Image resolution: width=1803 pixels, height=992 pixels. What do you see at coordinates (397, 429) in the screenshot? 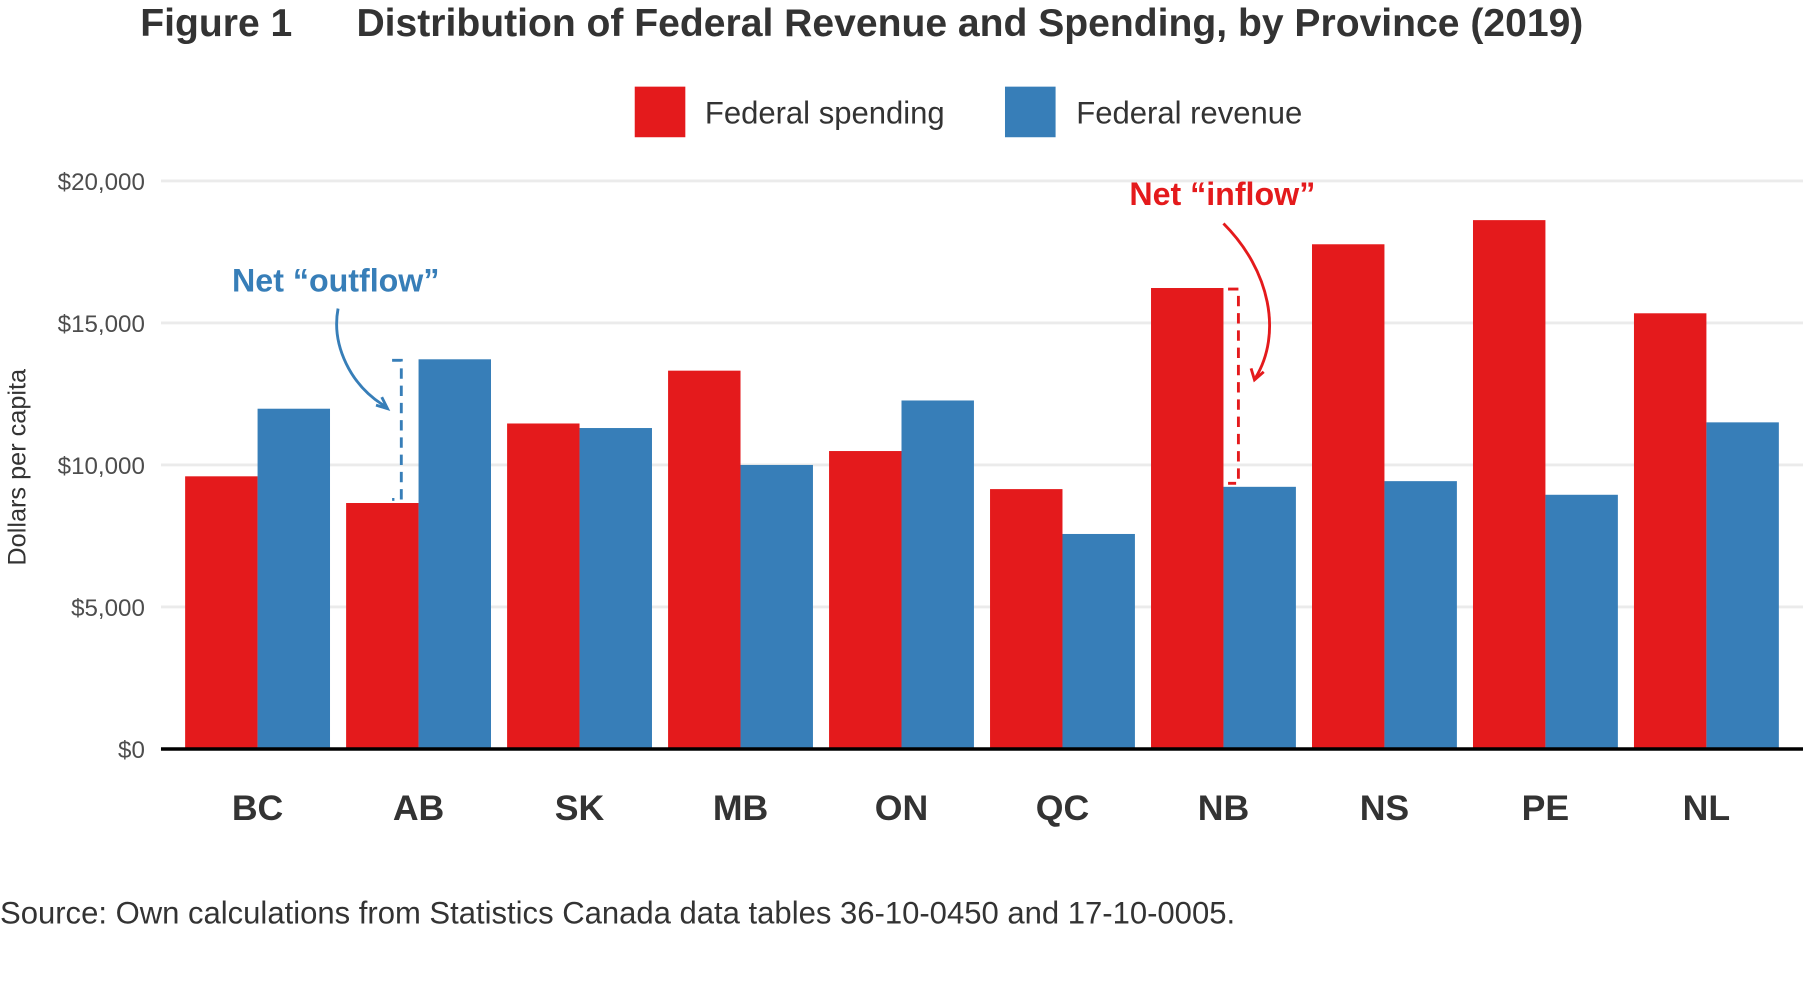
I see `annotation-outflow-bracket` at bounding box center [397, 429].